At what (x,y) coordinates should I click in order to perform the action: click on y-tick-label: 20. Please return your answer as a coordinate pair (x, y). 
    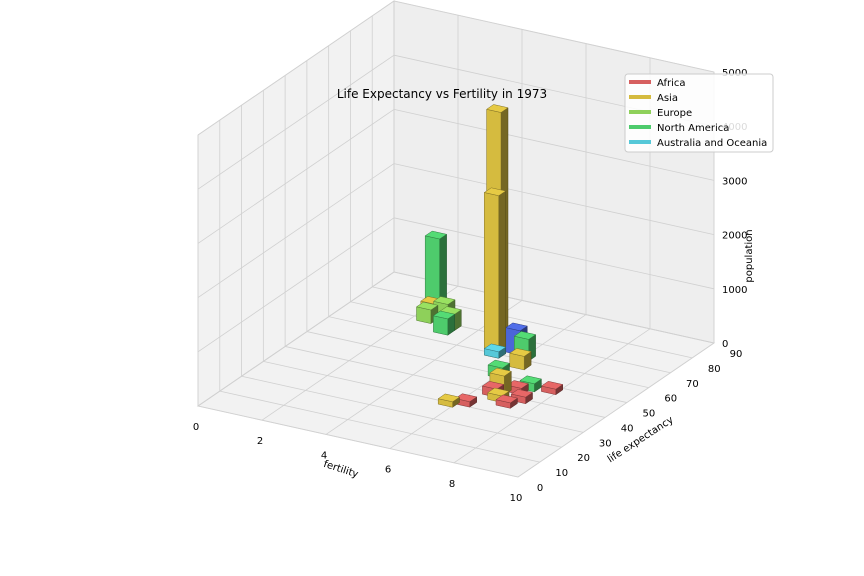
    Looking at the image, I should click on (583, 458).